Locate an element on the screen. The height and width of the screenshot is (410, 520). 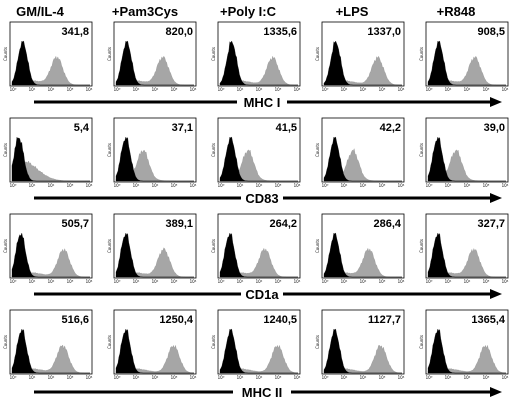
histogram-panel: Counts 10⁰ 10¹ 10² 10³ 10⁴ 1250,4 is located at coordinates (152, 344).